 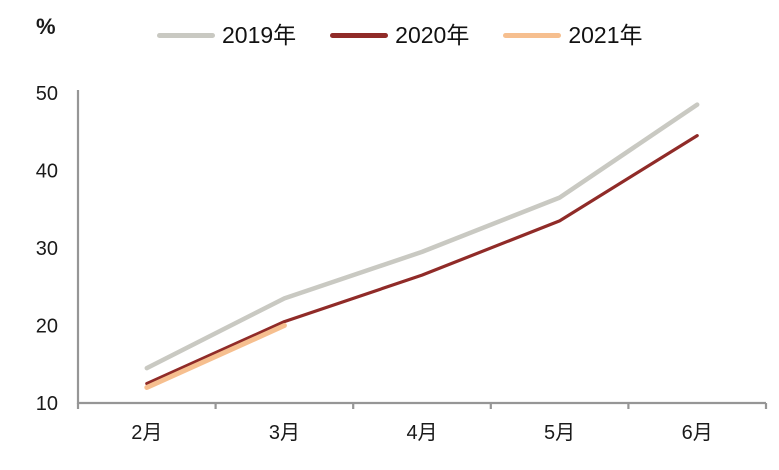 I want to click on legend-label: 2019年, so click(x=259, y=35).